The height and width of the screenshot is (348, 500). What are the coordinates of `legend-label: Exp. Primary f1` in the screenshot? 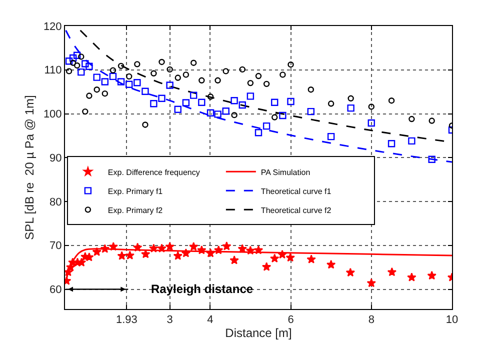 It's located at (136, 191).